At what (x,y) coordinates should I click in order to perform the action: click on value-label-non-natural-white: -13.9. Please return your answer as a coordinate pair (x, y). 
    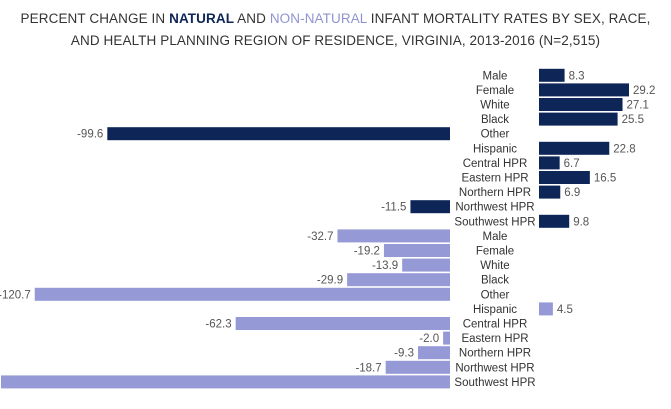
    Looking at the image, I should click on (385, 266).